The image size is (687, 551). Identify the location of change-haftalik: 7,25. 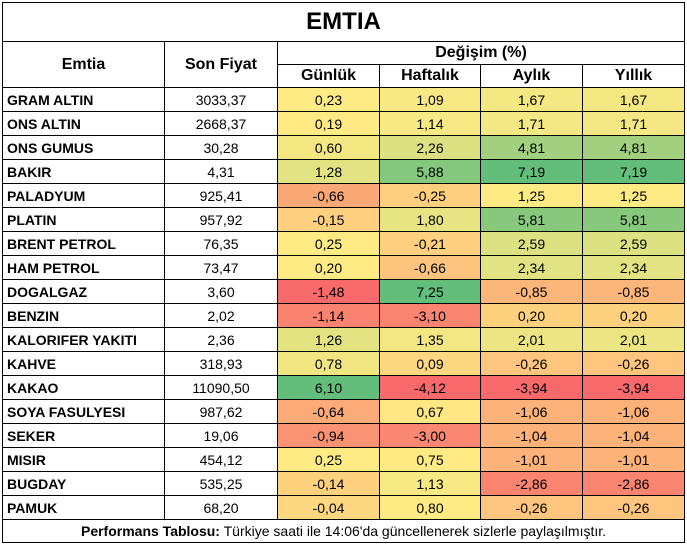
(430, 291).